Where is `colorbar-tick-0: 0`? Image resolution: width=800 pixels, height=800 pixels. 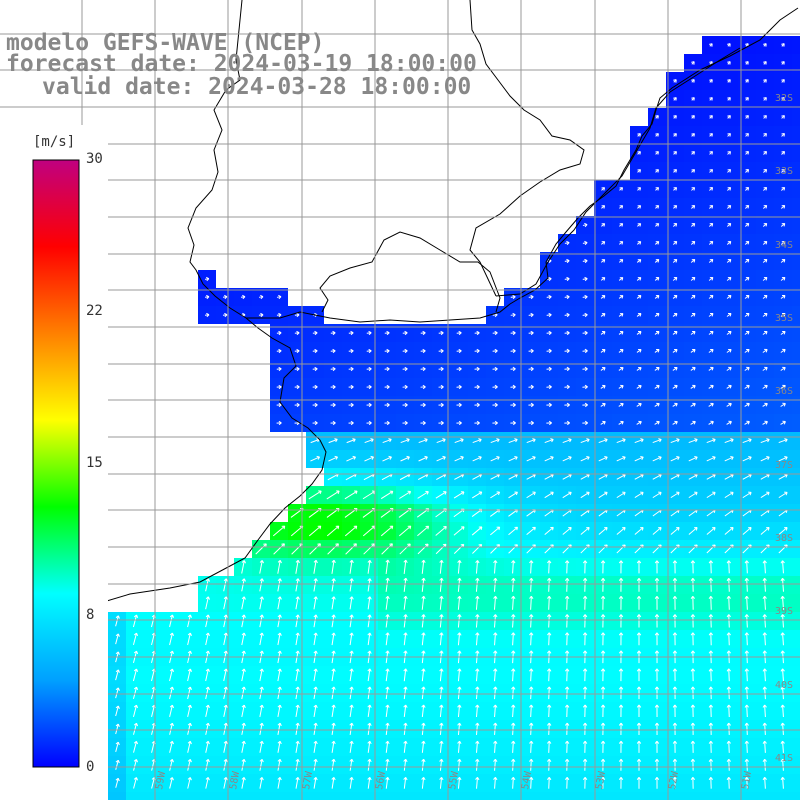
colorbar-tick-0: 0 is located at coordinates (90, 767).